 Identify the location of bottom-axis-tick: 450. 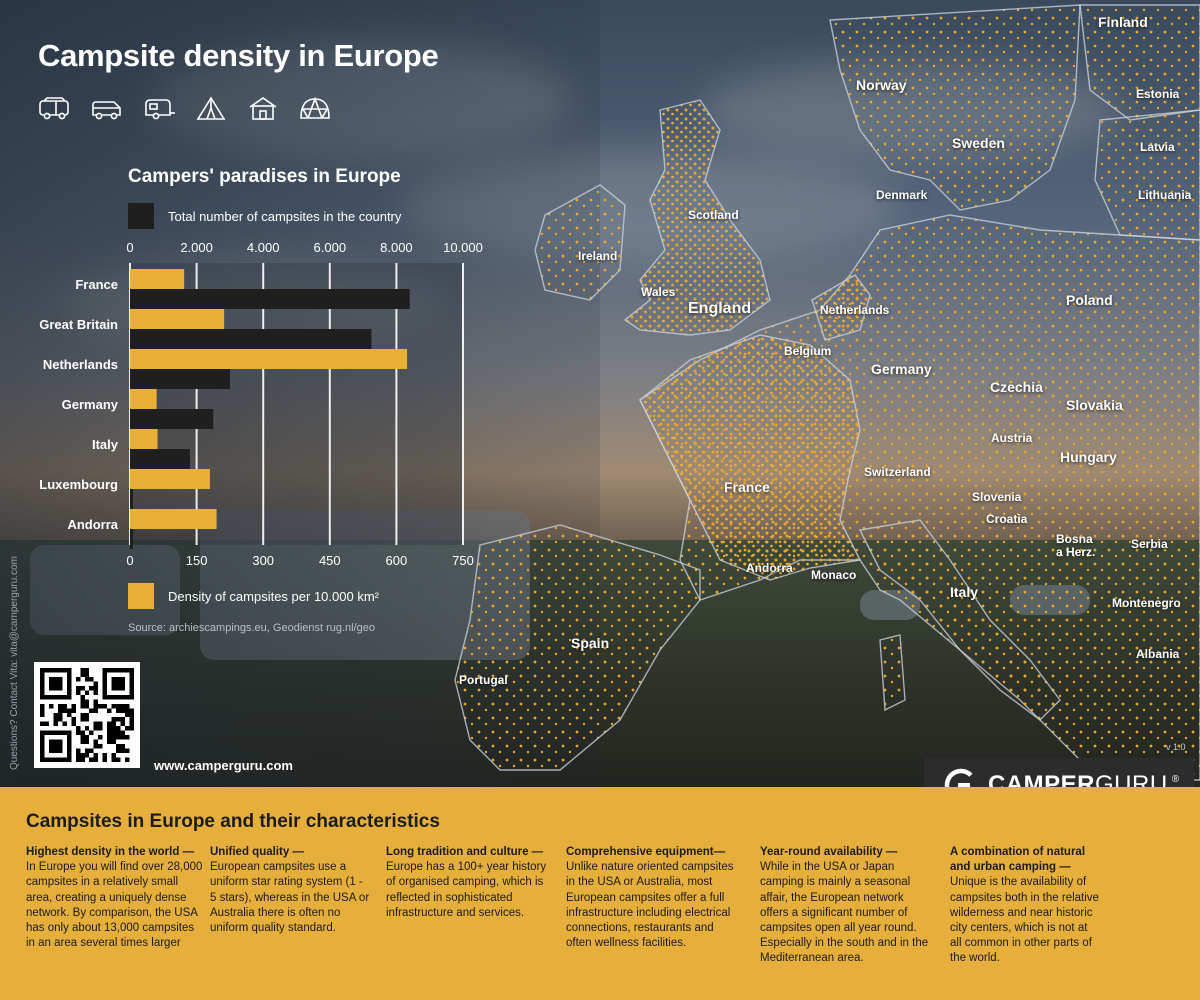
(330, 560).